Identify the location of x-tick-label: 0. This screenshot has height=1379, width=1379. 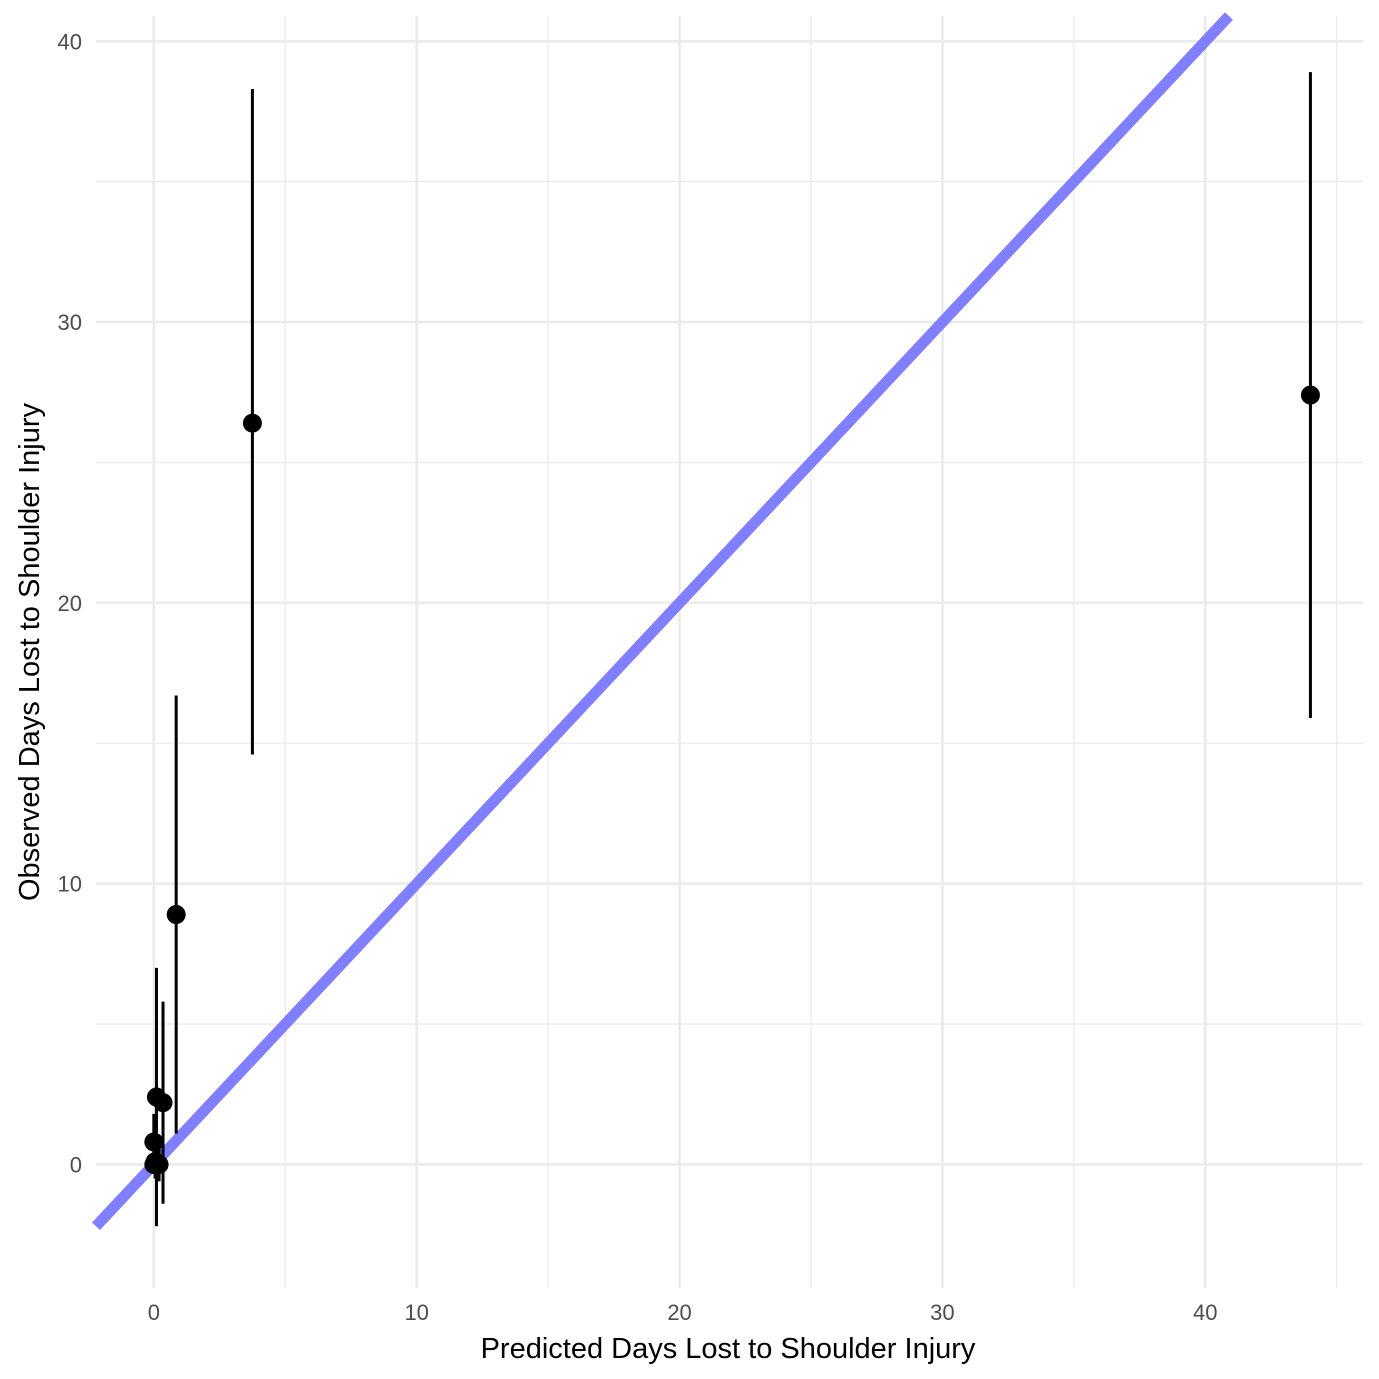
(154, 1312).